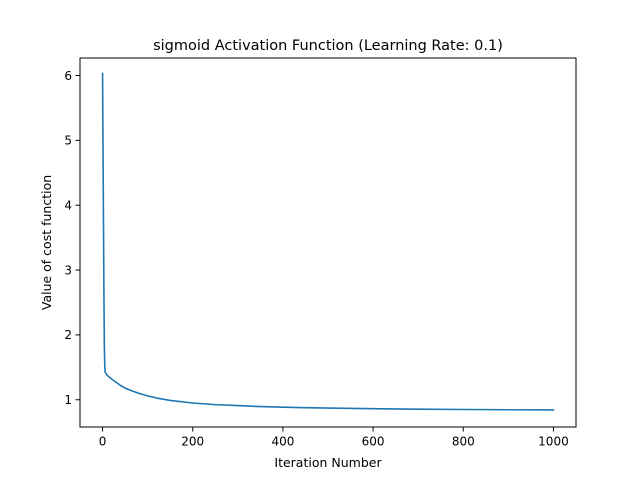  Describe the element at coordinates (68, 141) in the screenshot. I see `y-tick-label: 5` at that location.